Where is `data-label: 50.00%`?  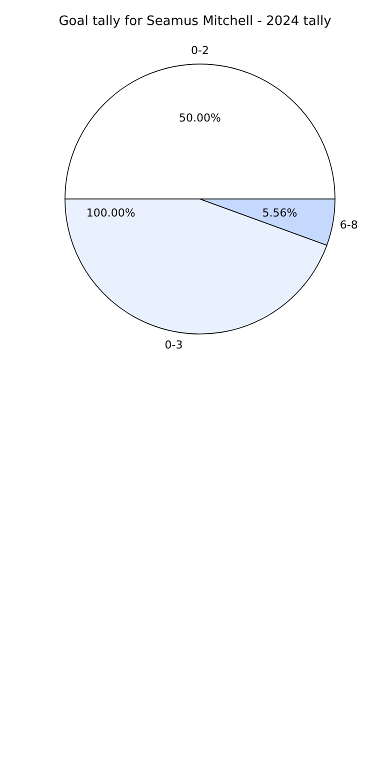 data-label: 50.00% is located at coordinates (200, 118).